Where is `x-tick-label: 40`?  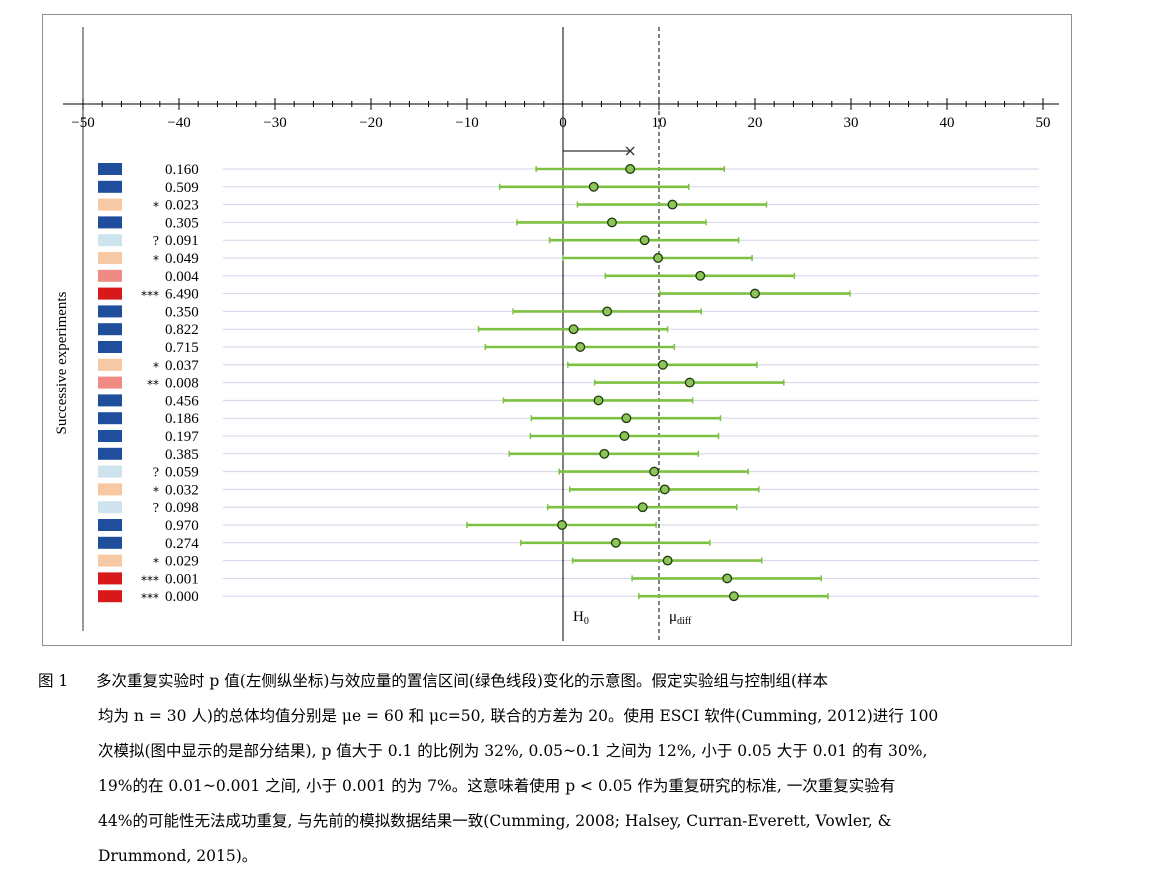
x-tick-label: 40 is located at coordinates (947, 123).